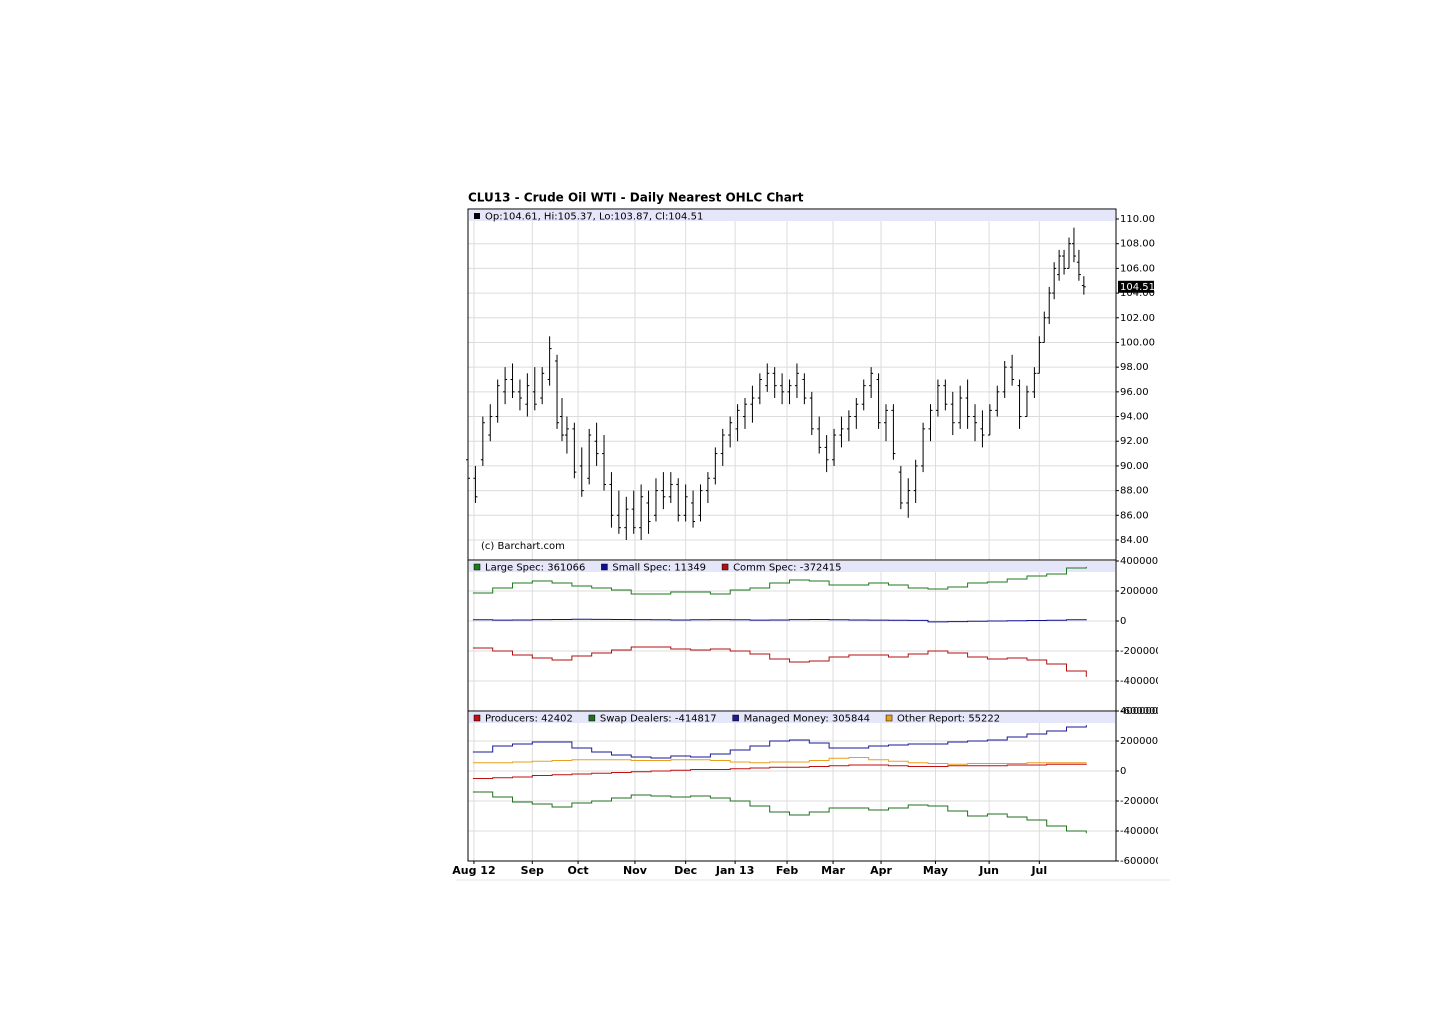  I want to click on x-tick-label: Oct, so click(577, 870).